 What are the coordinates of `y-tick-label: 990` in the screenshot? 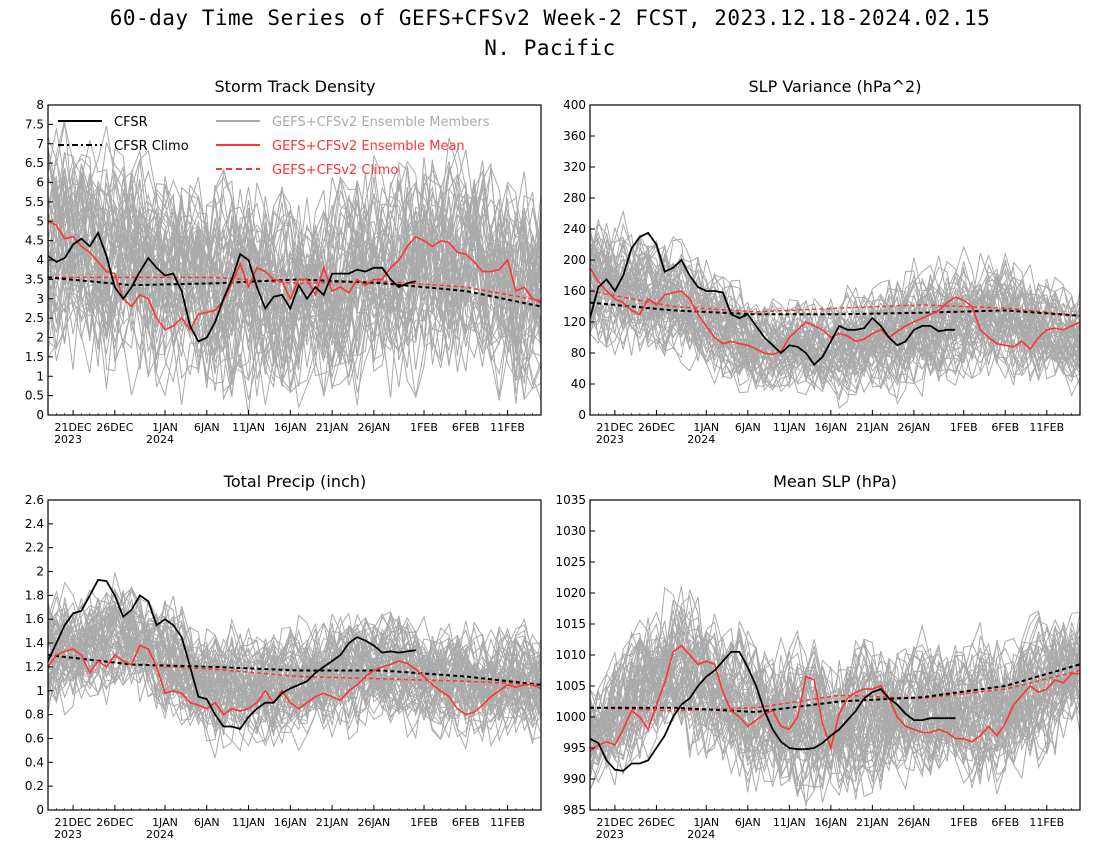 It's located at (574, 779).